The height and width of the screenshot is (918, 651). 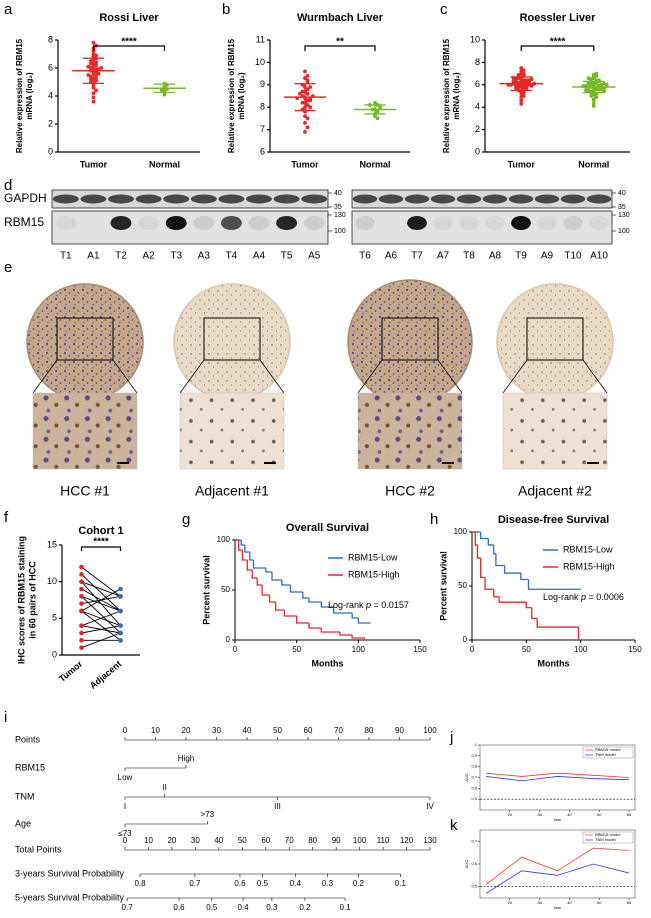 I want to click on y-tick-label: 0, so click(x=50, y=151).